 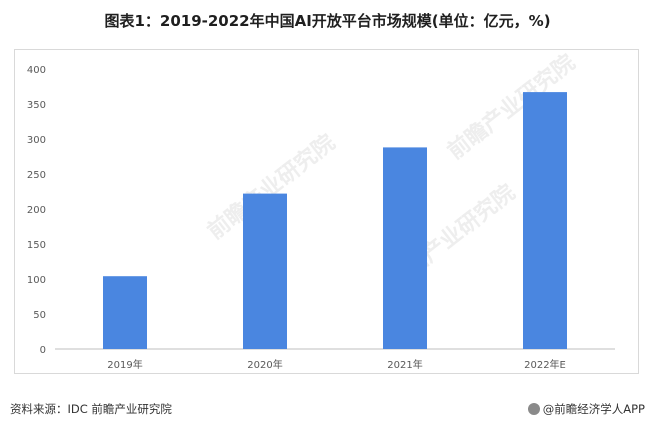 What do you see at coordinates (43, 350) in the screenshot?
I see `y-tick-label: 0` at bounding box center [43, 350].